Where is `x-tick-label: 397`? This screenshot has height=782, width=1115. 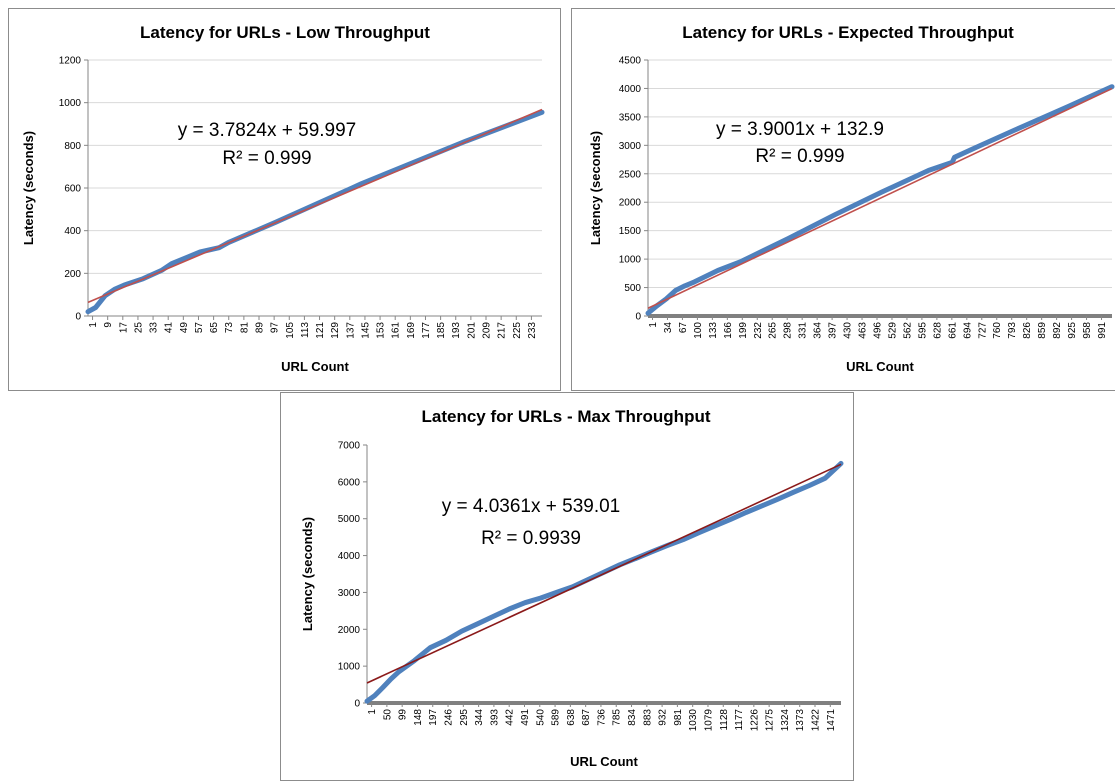 x-tick-label: 397 is located at coordinates (833, 330).